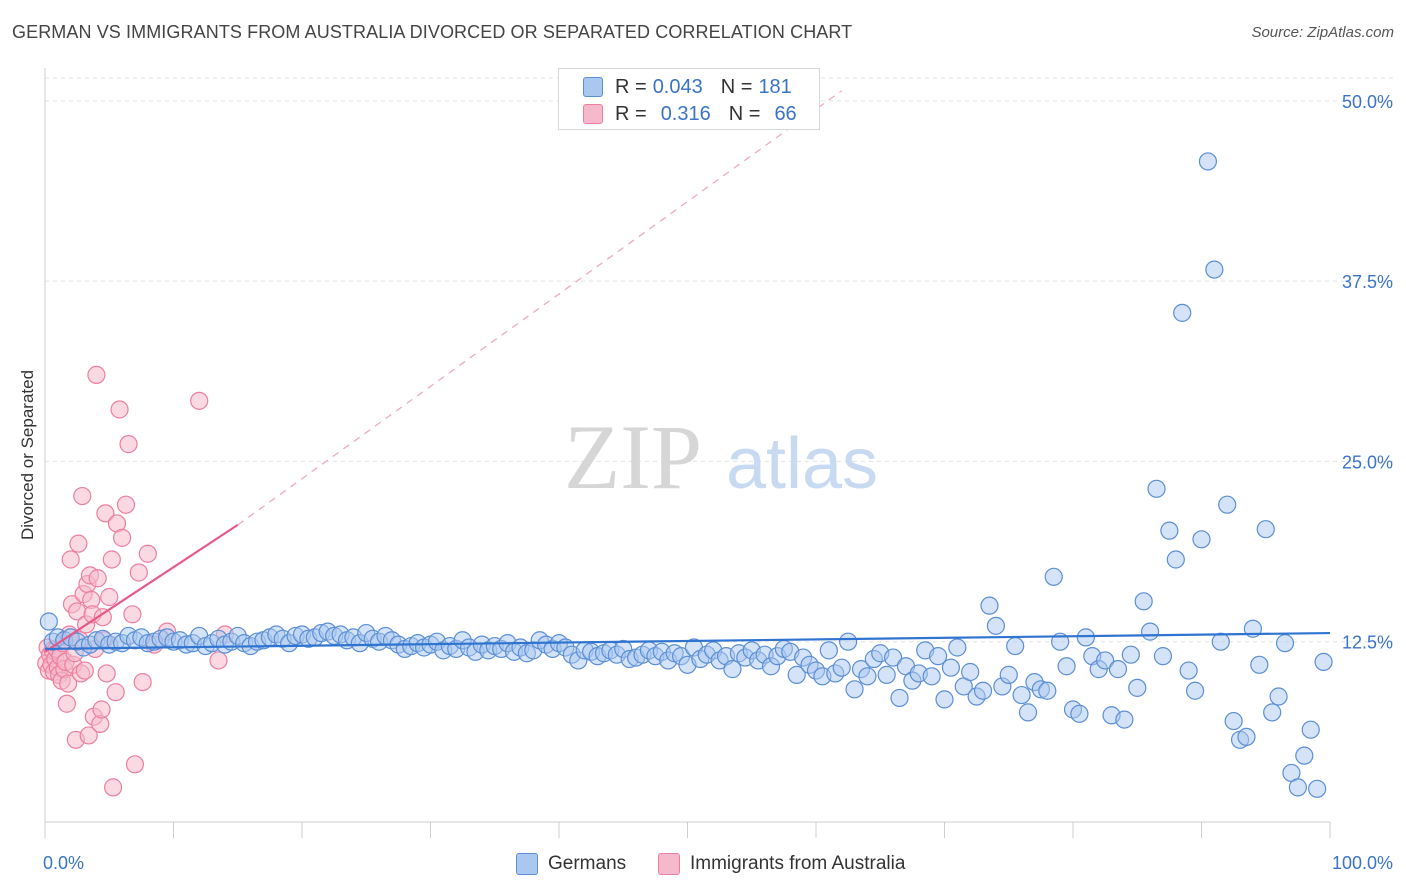 This screenshot has height=892, width=1406. What do you see at coordinates (1367, 643) in the screenshot?
I see `y-tick-label: 12.5%` at bounding box center [1367, 643].